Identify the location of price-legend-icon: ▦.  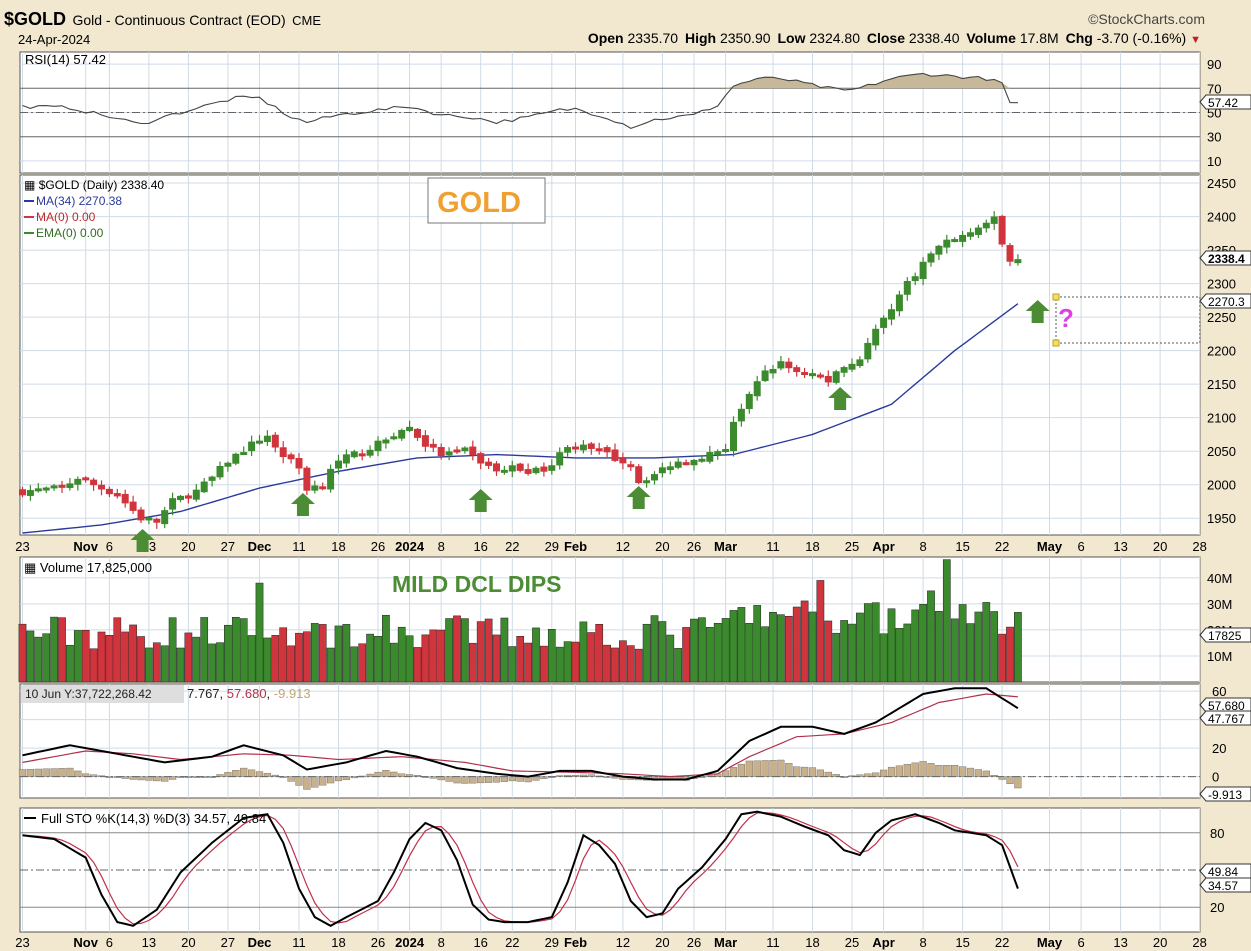
(29, 185).